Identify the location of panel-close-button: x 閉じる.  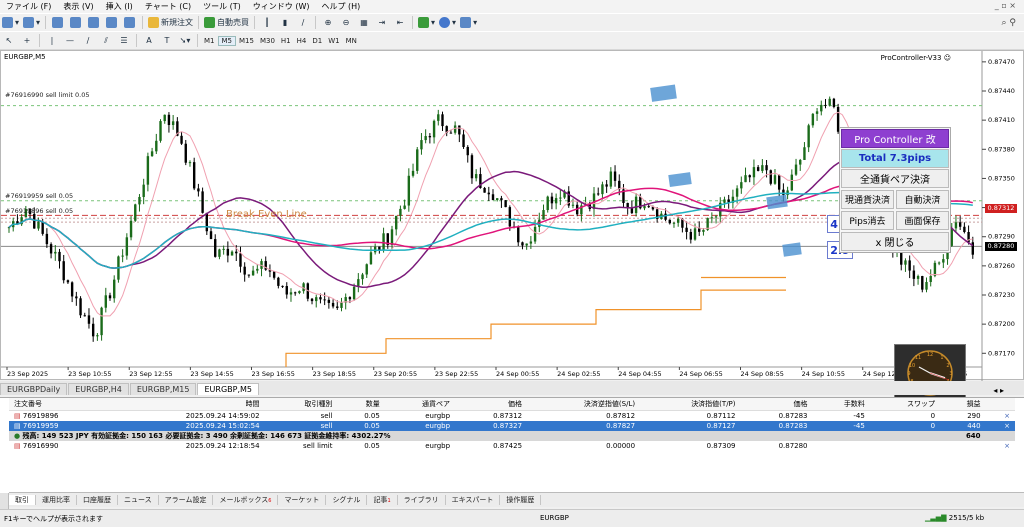
(895, 241).